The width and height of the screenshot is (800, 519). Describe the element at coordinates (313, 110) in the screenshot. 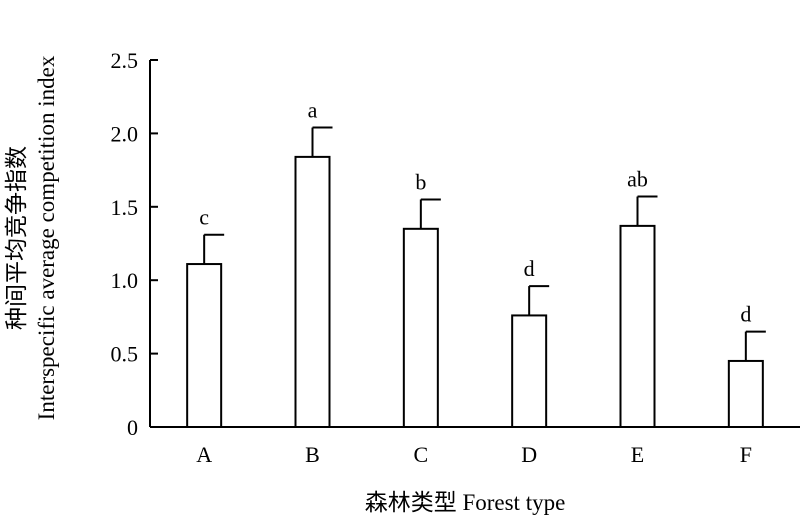

I see `significance-label: a` at that location.